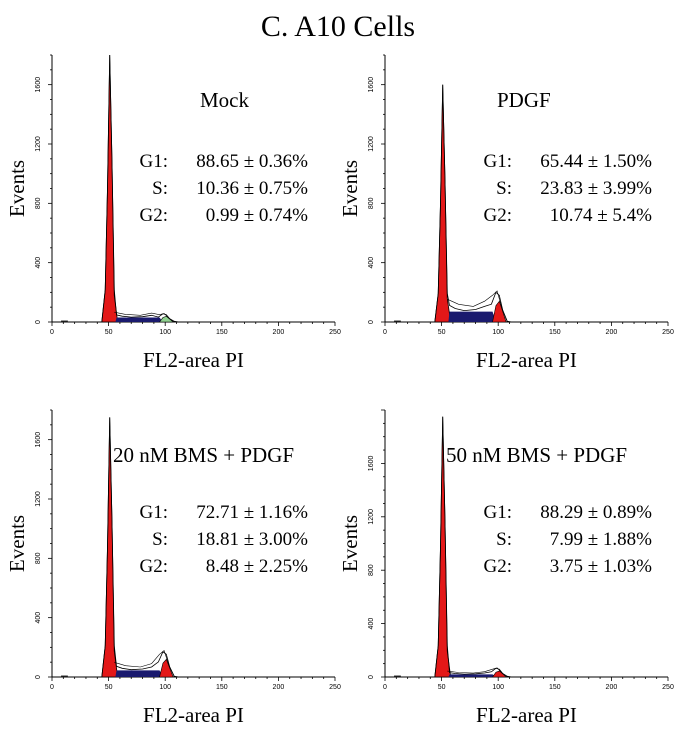  I want to click on stat-value: 88.65 ± 0.36%, so click(252, 161).